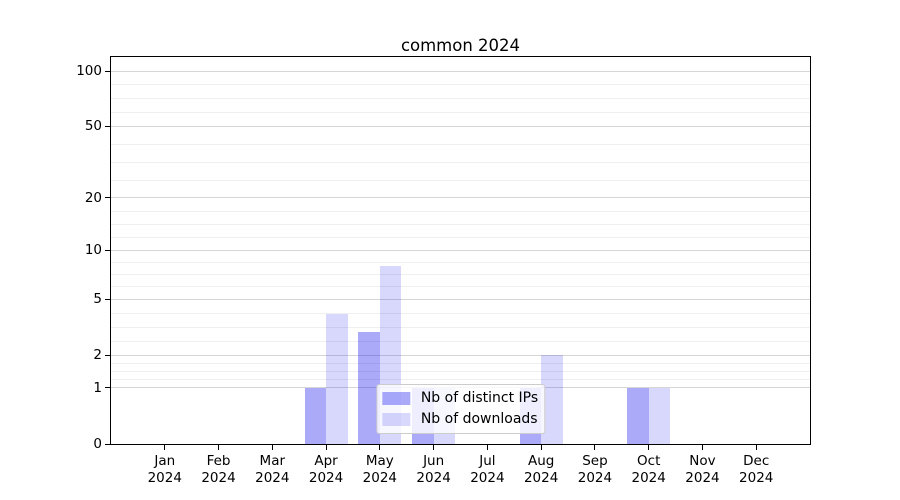 The height and width of the screenshot is (500, 900). What do you see at coordinates (380, 469) in the screenshot?
I see `x-tick-label-may: May 2024` at bounding box center [380, 469].